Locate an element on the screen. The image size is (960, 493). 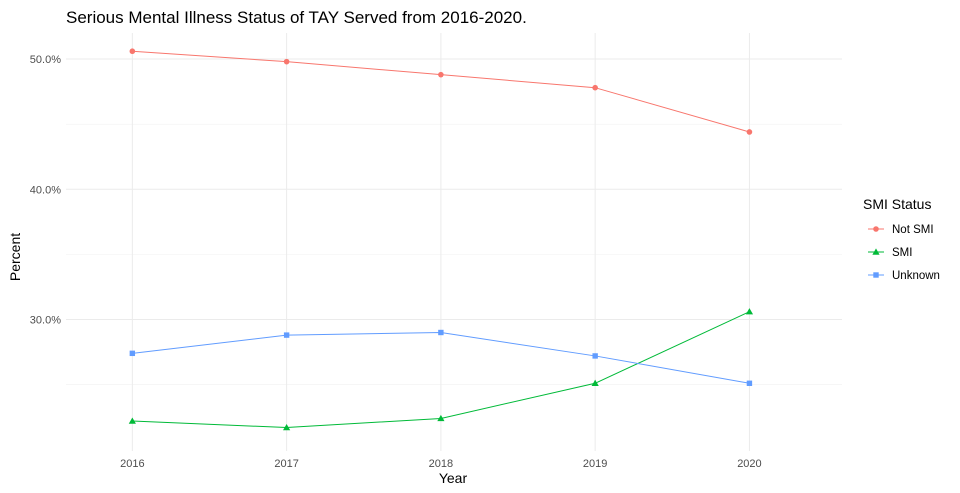
y-axis-title: Percent is located at coordinates (15, 257).